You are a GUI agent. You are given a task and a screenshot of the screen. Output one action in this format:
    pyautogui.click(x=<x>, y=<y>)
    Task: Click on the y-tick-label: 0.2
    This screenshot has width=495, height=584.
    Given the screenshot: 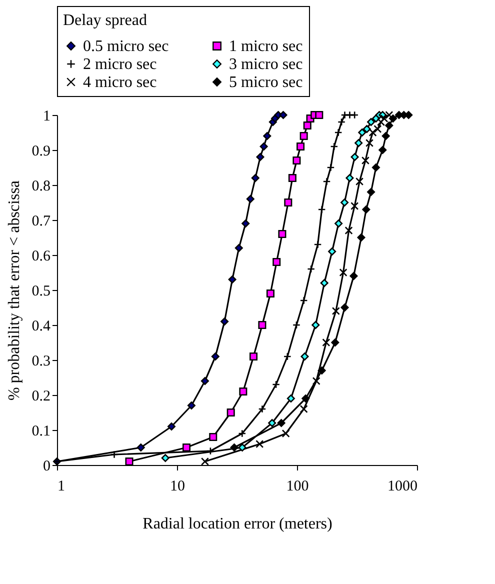 What is the action you would take?
    pyautogui.click(x=41, y=396)
    